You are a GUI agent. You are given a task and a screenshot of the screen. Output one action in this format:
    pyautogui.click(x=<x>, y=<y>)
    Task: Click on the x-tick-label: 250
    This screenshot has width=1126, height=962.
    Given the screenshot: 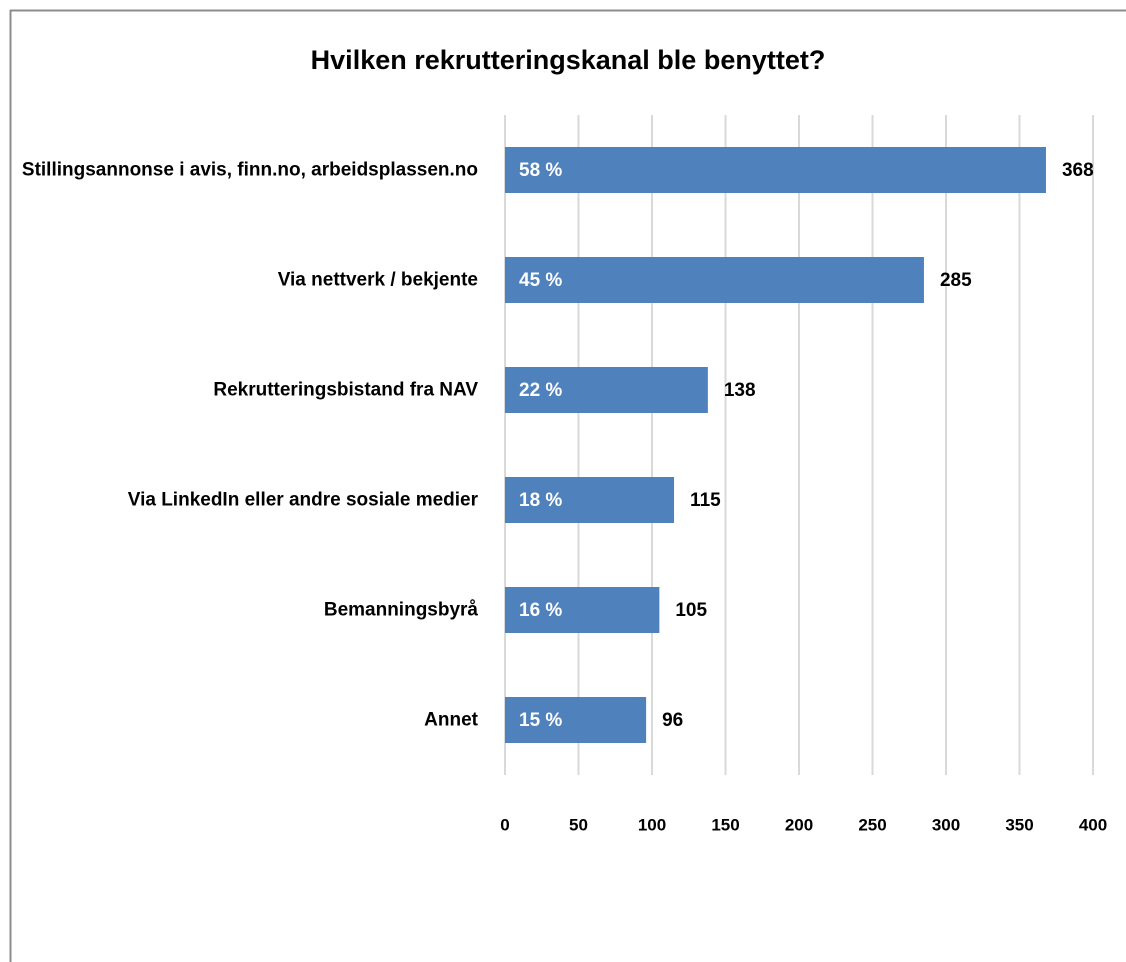 What is the action you would take?
    pyautogui.click(x=872, y=824)
    